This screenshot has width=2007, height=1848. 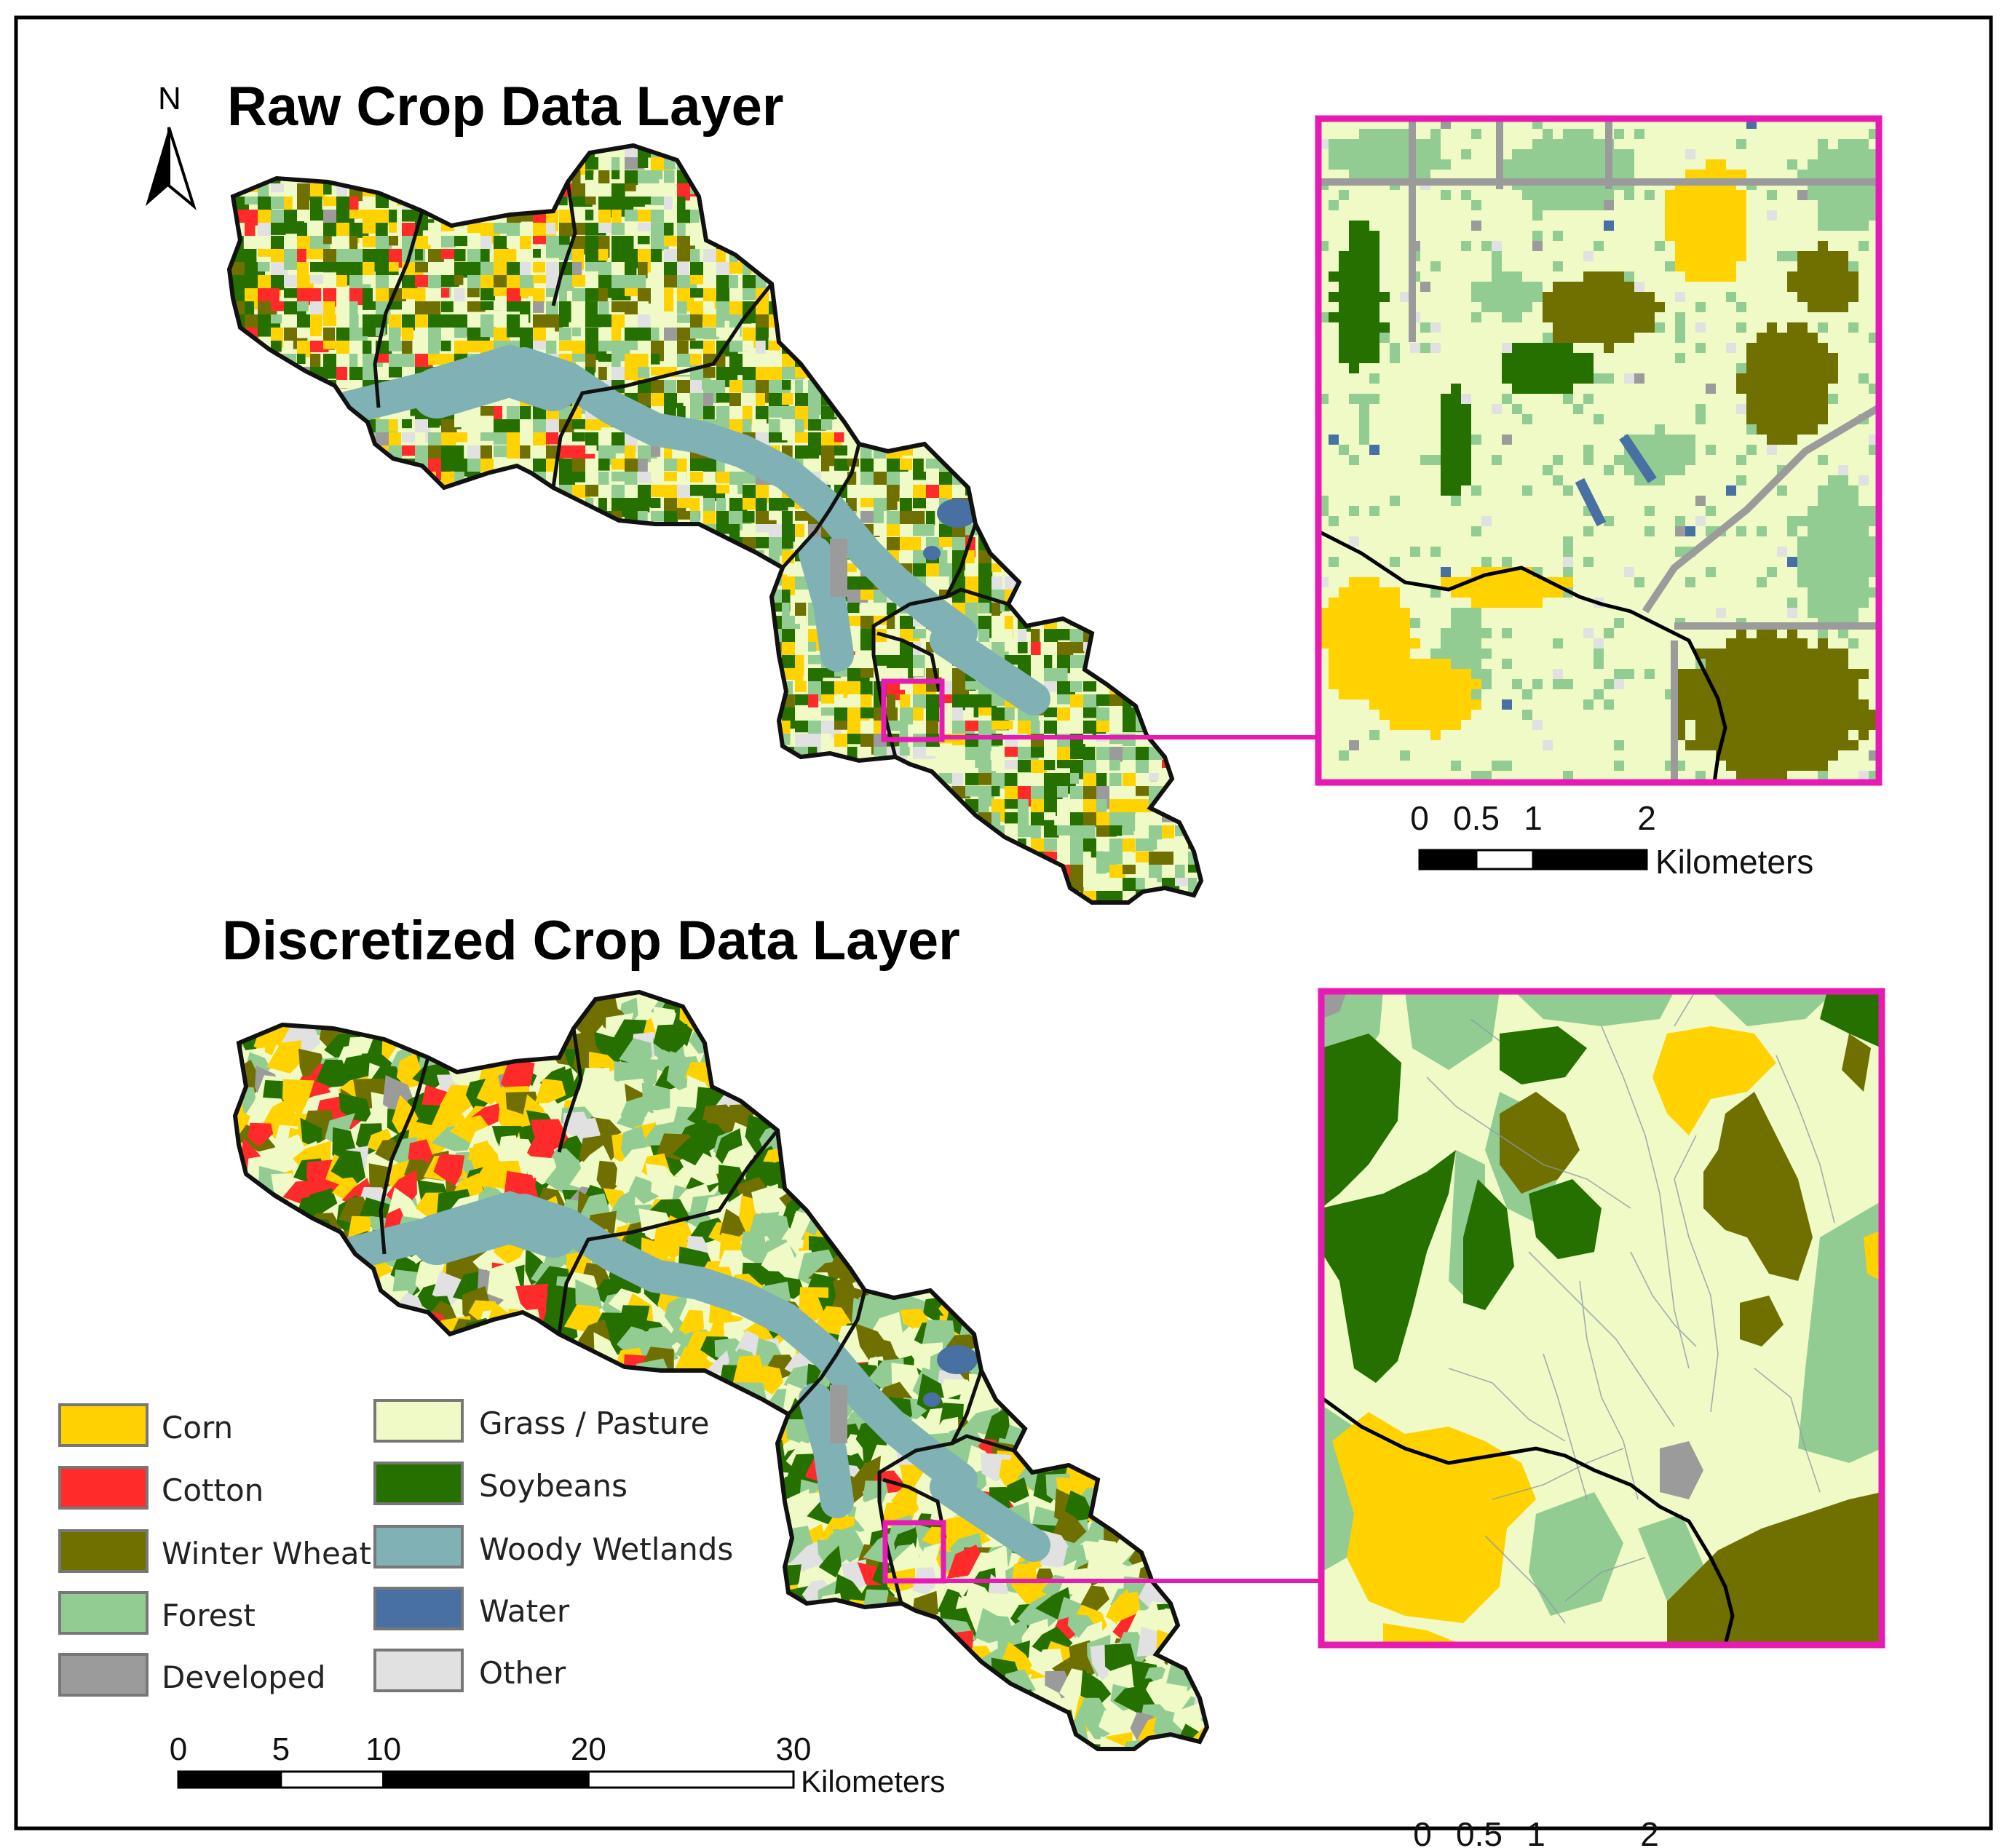 What do you see at coordinates (182, 168) in the screenshot?
I see `north-arrow-icon-outline` at bounding box center [182, 168].